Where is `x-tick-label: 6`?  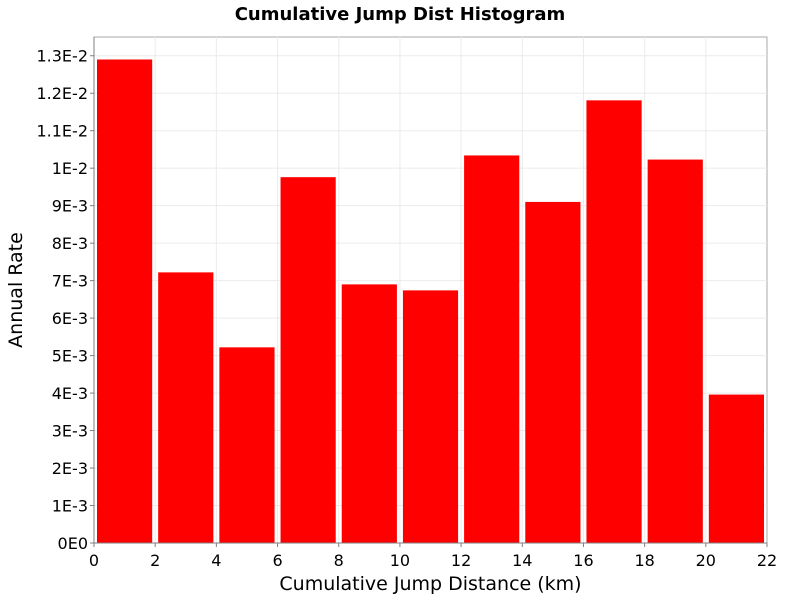
x-tick-label: 6 is located at coordinates (277, 560).